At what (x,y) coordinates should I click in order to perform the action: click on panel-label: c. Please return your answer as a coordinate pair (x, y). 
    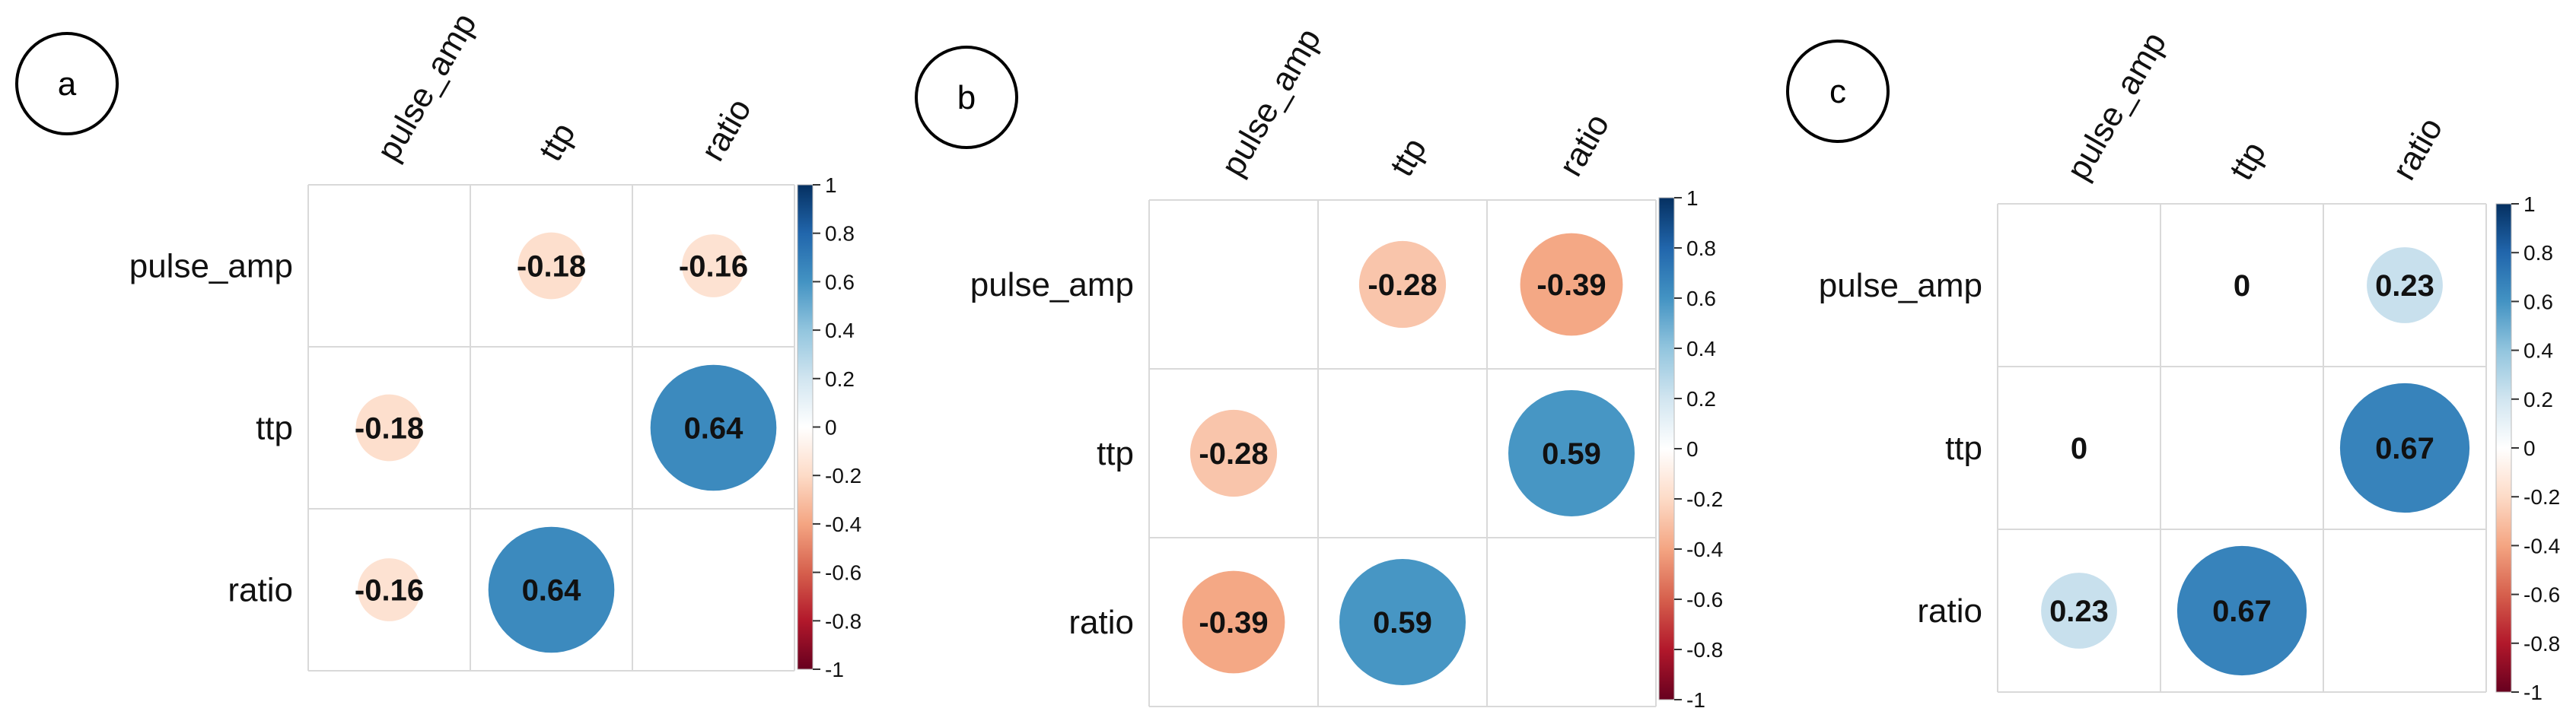
    Looking at the image, I should click on (1837, 91).